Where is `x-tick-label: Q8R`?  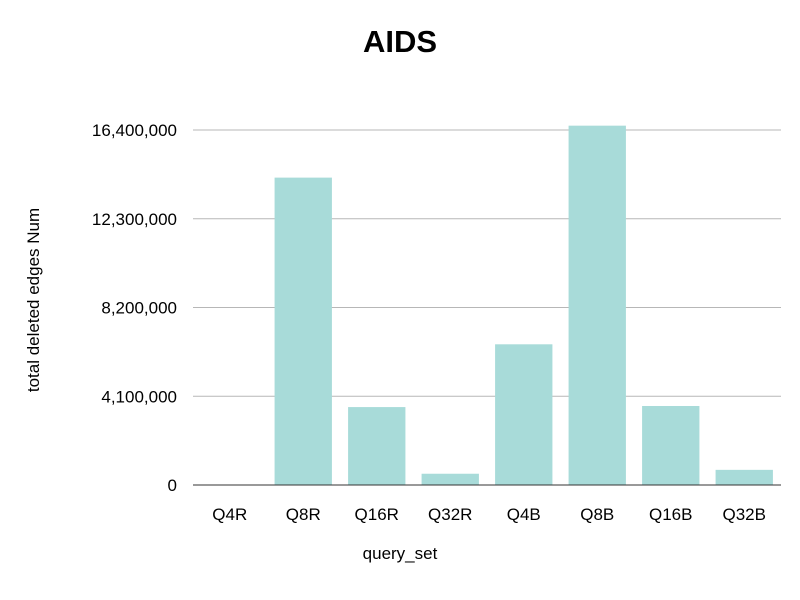
x-tick-label: Q8R is located at coordinates (303, 514).